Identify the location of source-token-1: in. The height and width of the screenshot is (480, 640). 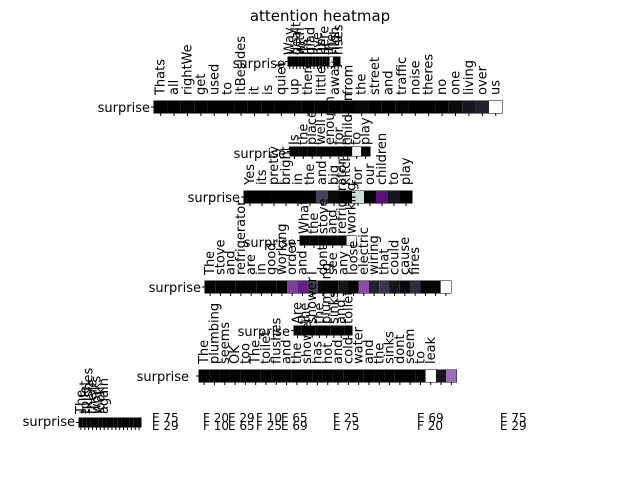
(328, 49).